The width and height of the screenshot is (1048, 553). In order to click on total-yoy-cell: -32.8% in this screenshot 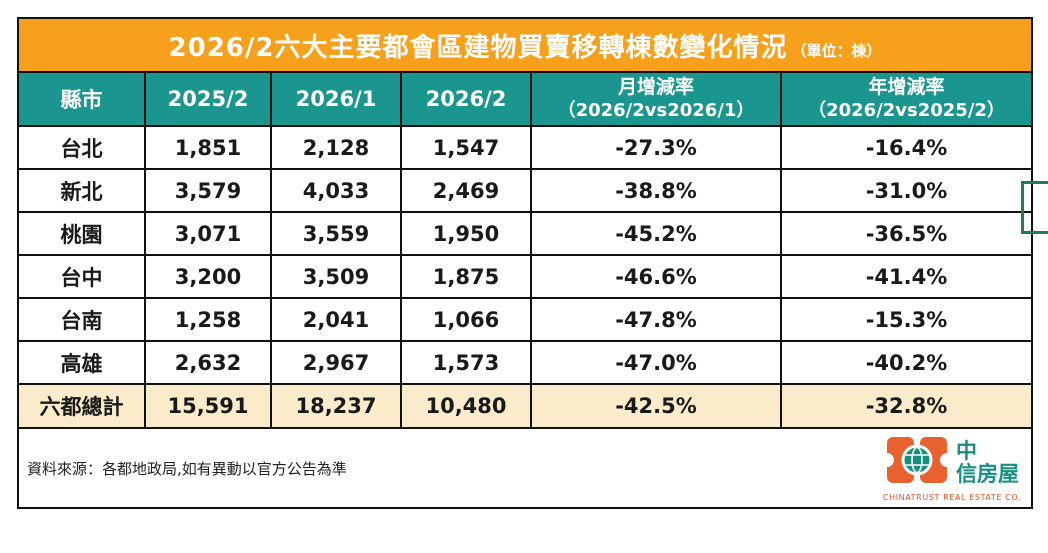, I will do `click(906, 406)`.